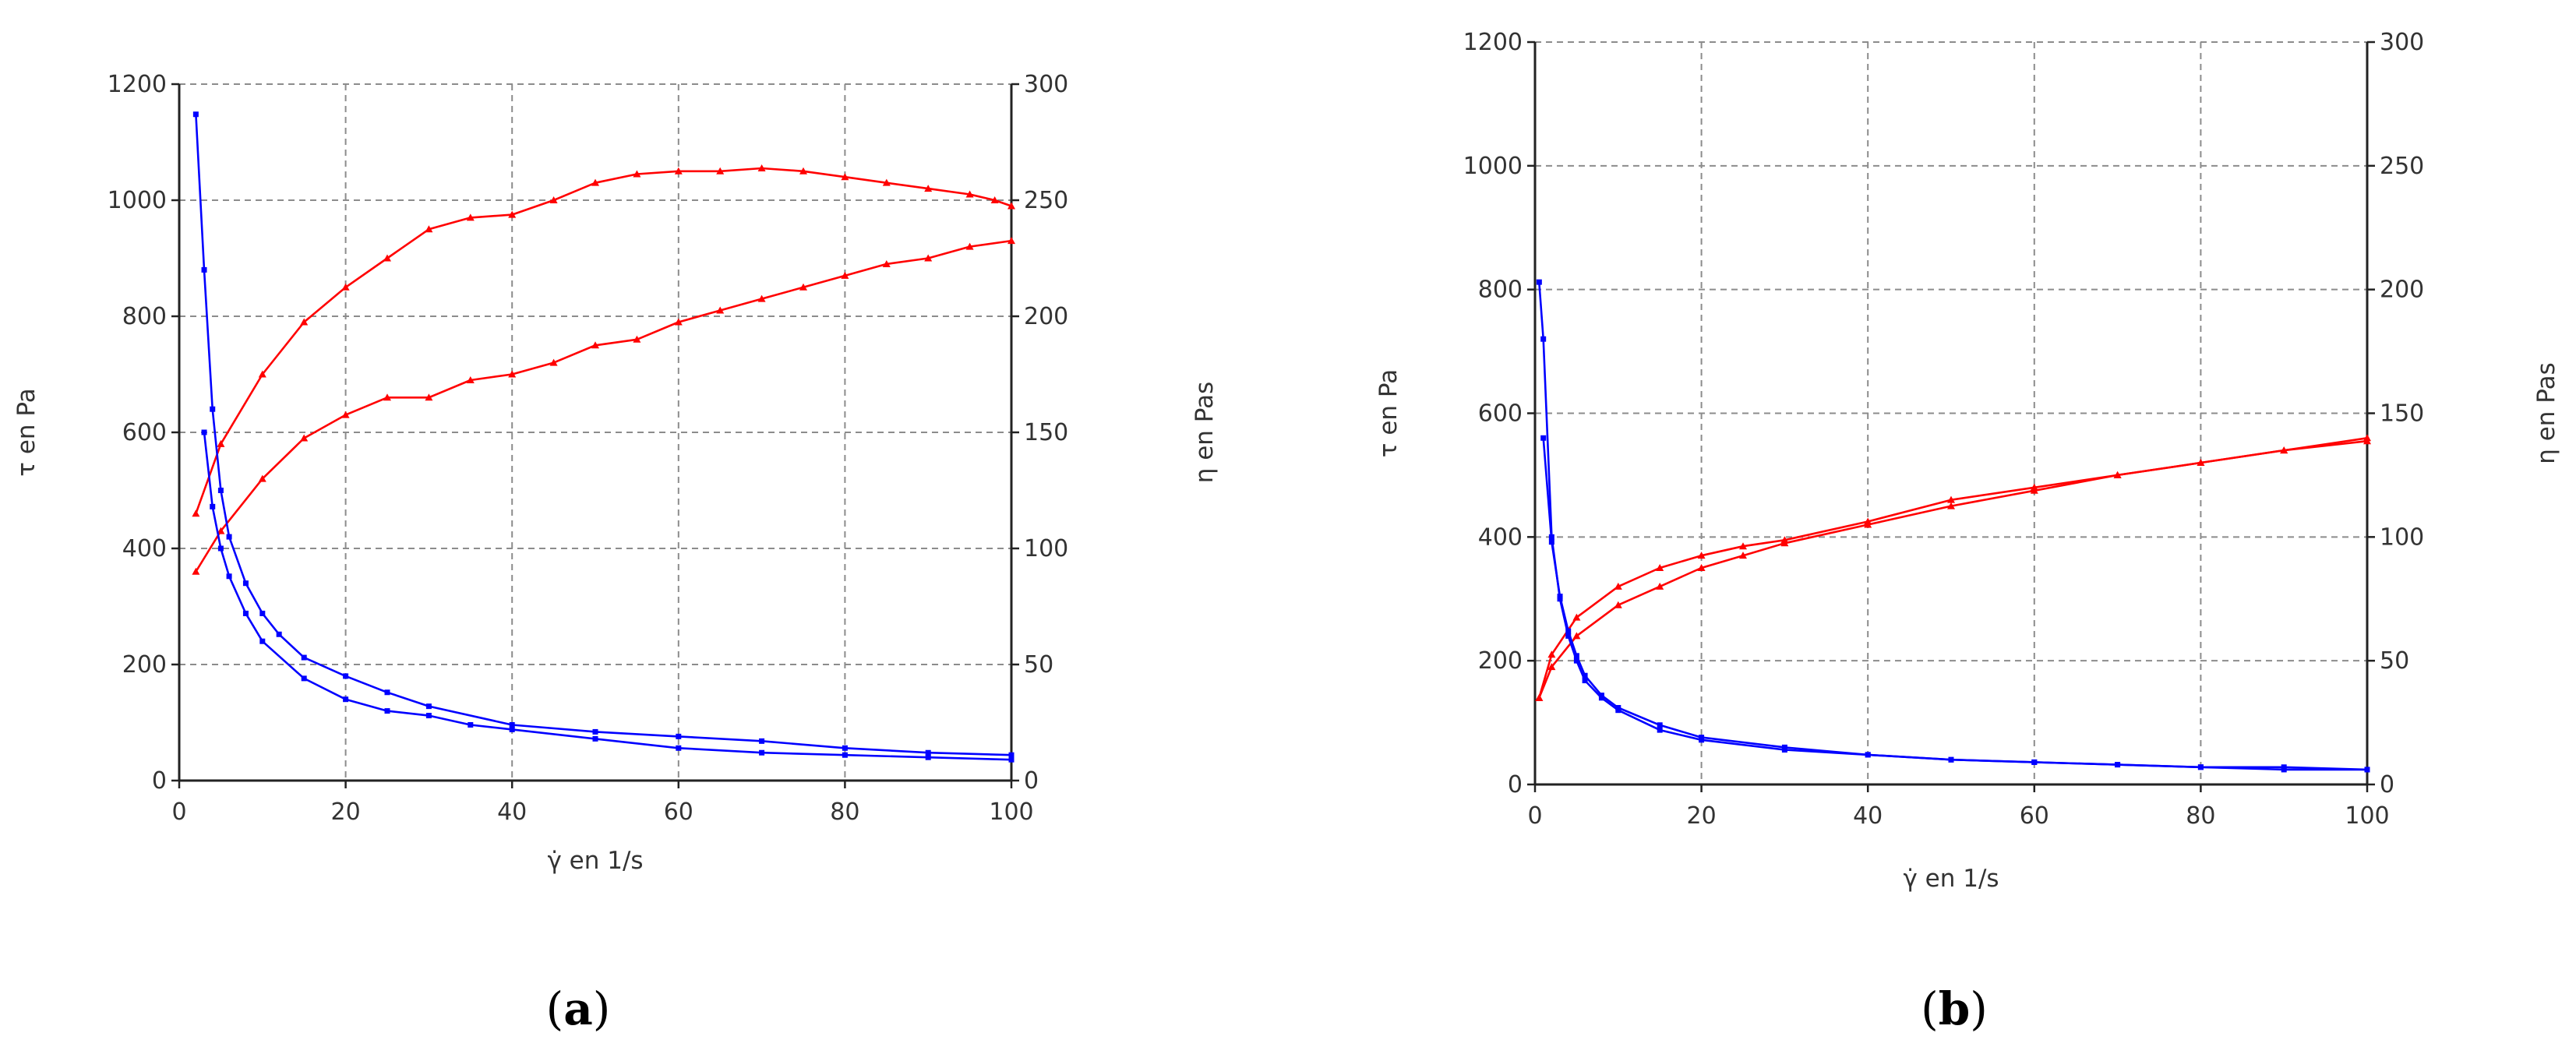  I want to click on y-right-axis-title: η en Pas, so click(2546, 413).